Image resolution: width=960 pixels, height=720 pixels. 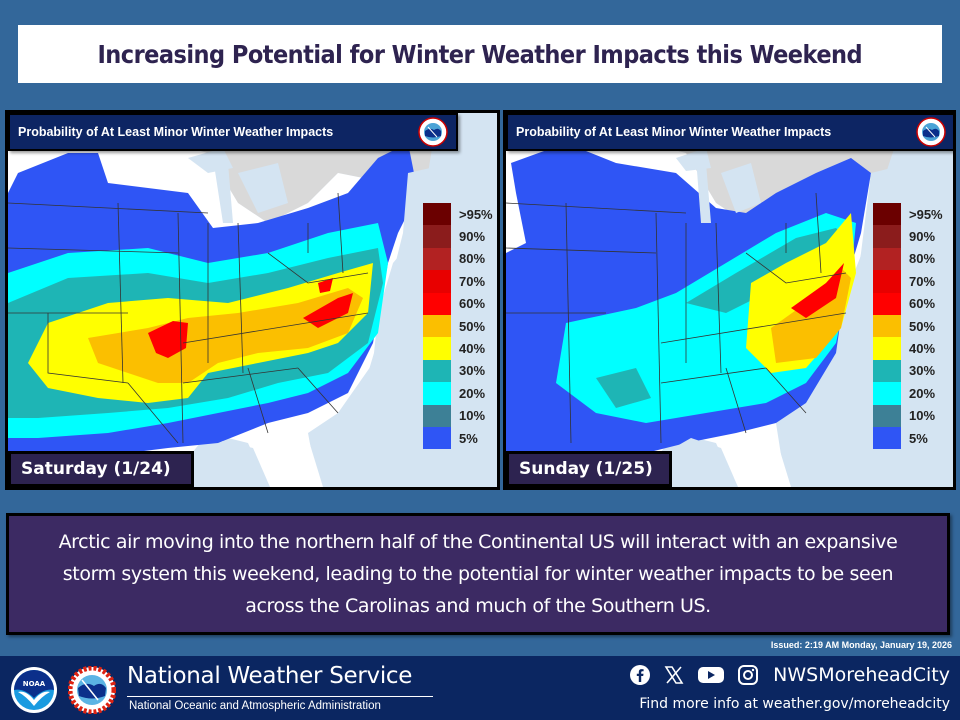 What do you see at coordinates (34, 690) in the screenshot?
I see `noaa-logo-icon: NOAA` at bounding box center [34, 690].